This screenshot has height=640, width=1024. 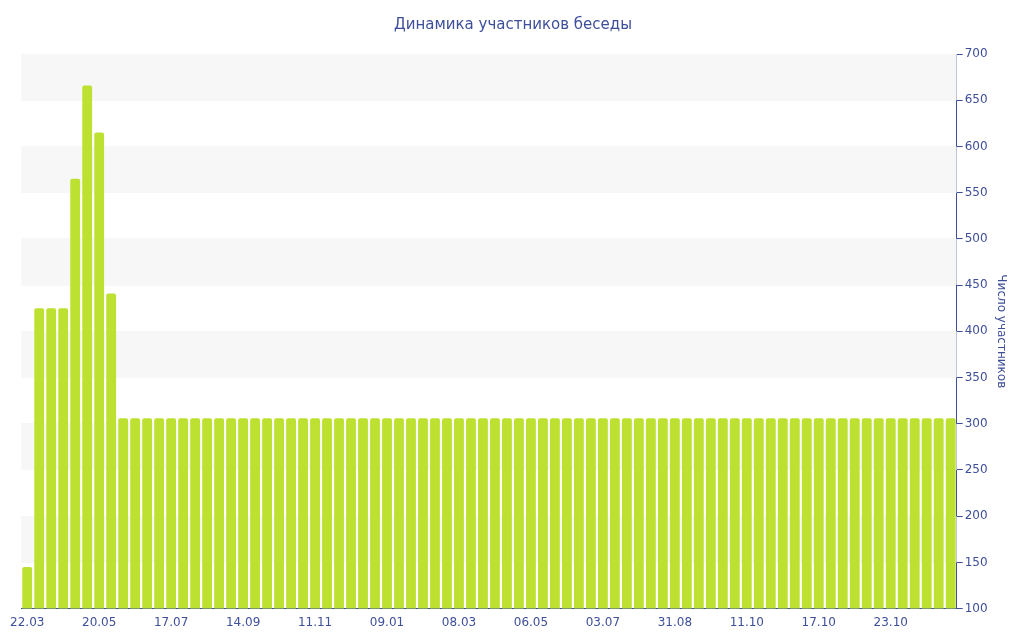 What do you see at coordinates (976, 284) in the screenshot?
I see `y-tick-label: 450` at bounding box center [976, 284].